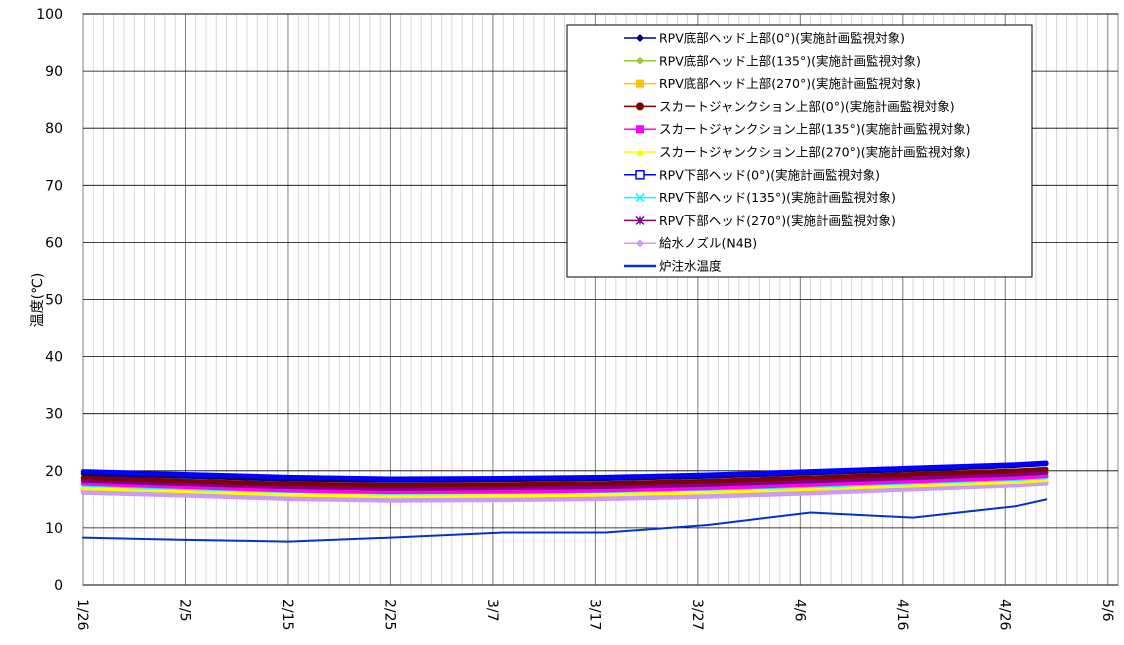 The height and width of the screenshot is (645, 1124). What do you see at coordinates (594, 614) in the screenshot?
I see `x-tick-label: 3/17` at bounding box center [594, 614].